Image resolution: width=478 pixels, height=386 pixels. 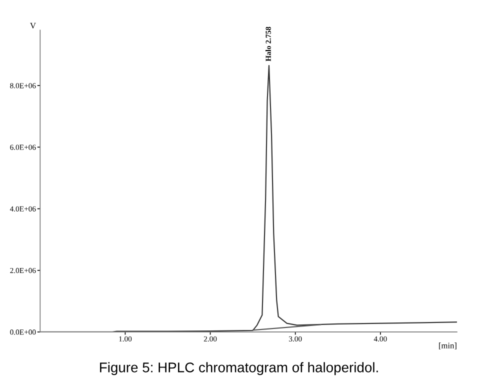 What do you see at coordinates (447, 346) in the screenshot?
I see `x-axis-title: [min]` at bounding box center [447, 346].